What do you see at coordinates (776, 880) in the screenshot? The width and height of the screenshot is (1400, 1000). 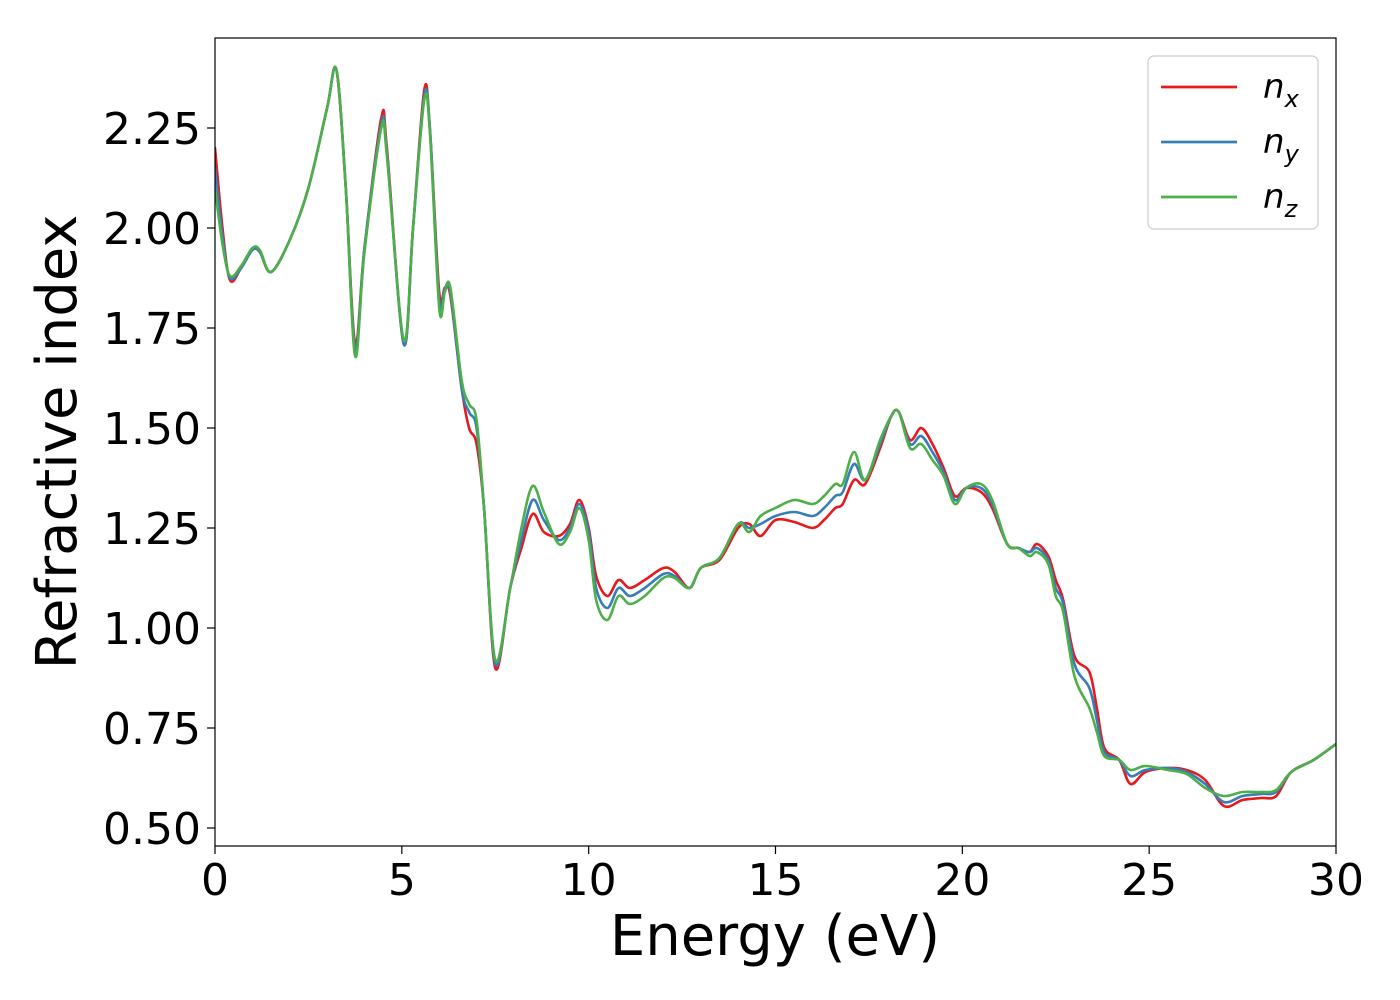 I see `x-tick-label: 15` at bounding box center [776, 880].